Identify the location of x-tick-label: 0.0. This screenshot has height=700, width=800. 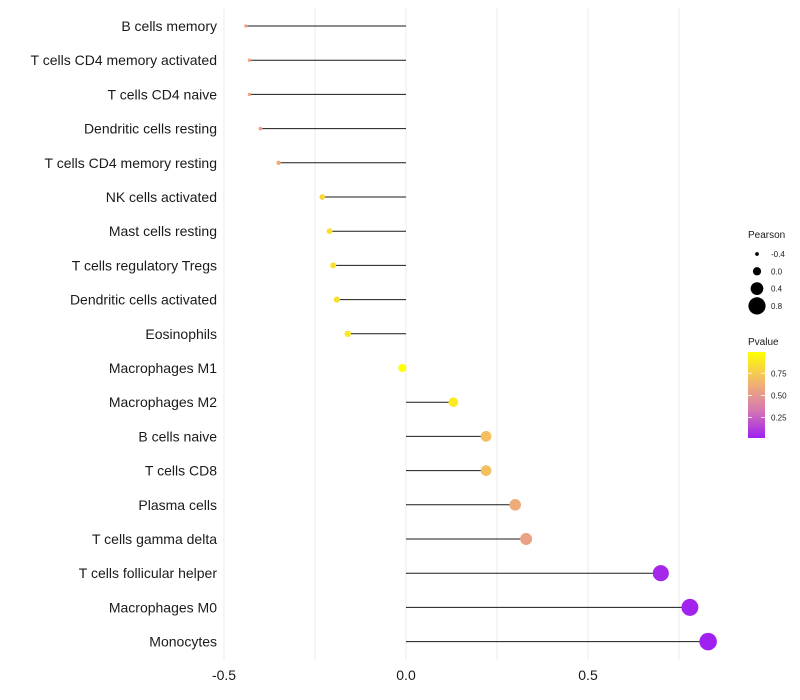
(406, 675).